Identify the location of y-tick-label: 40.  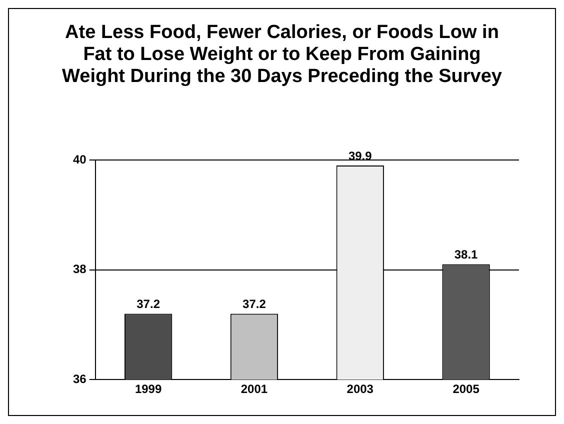
(79, 159).